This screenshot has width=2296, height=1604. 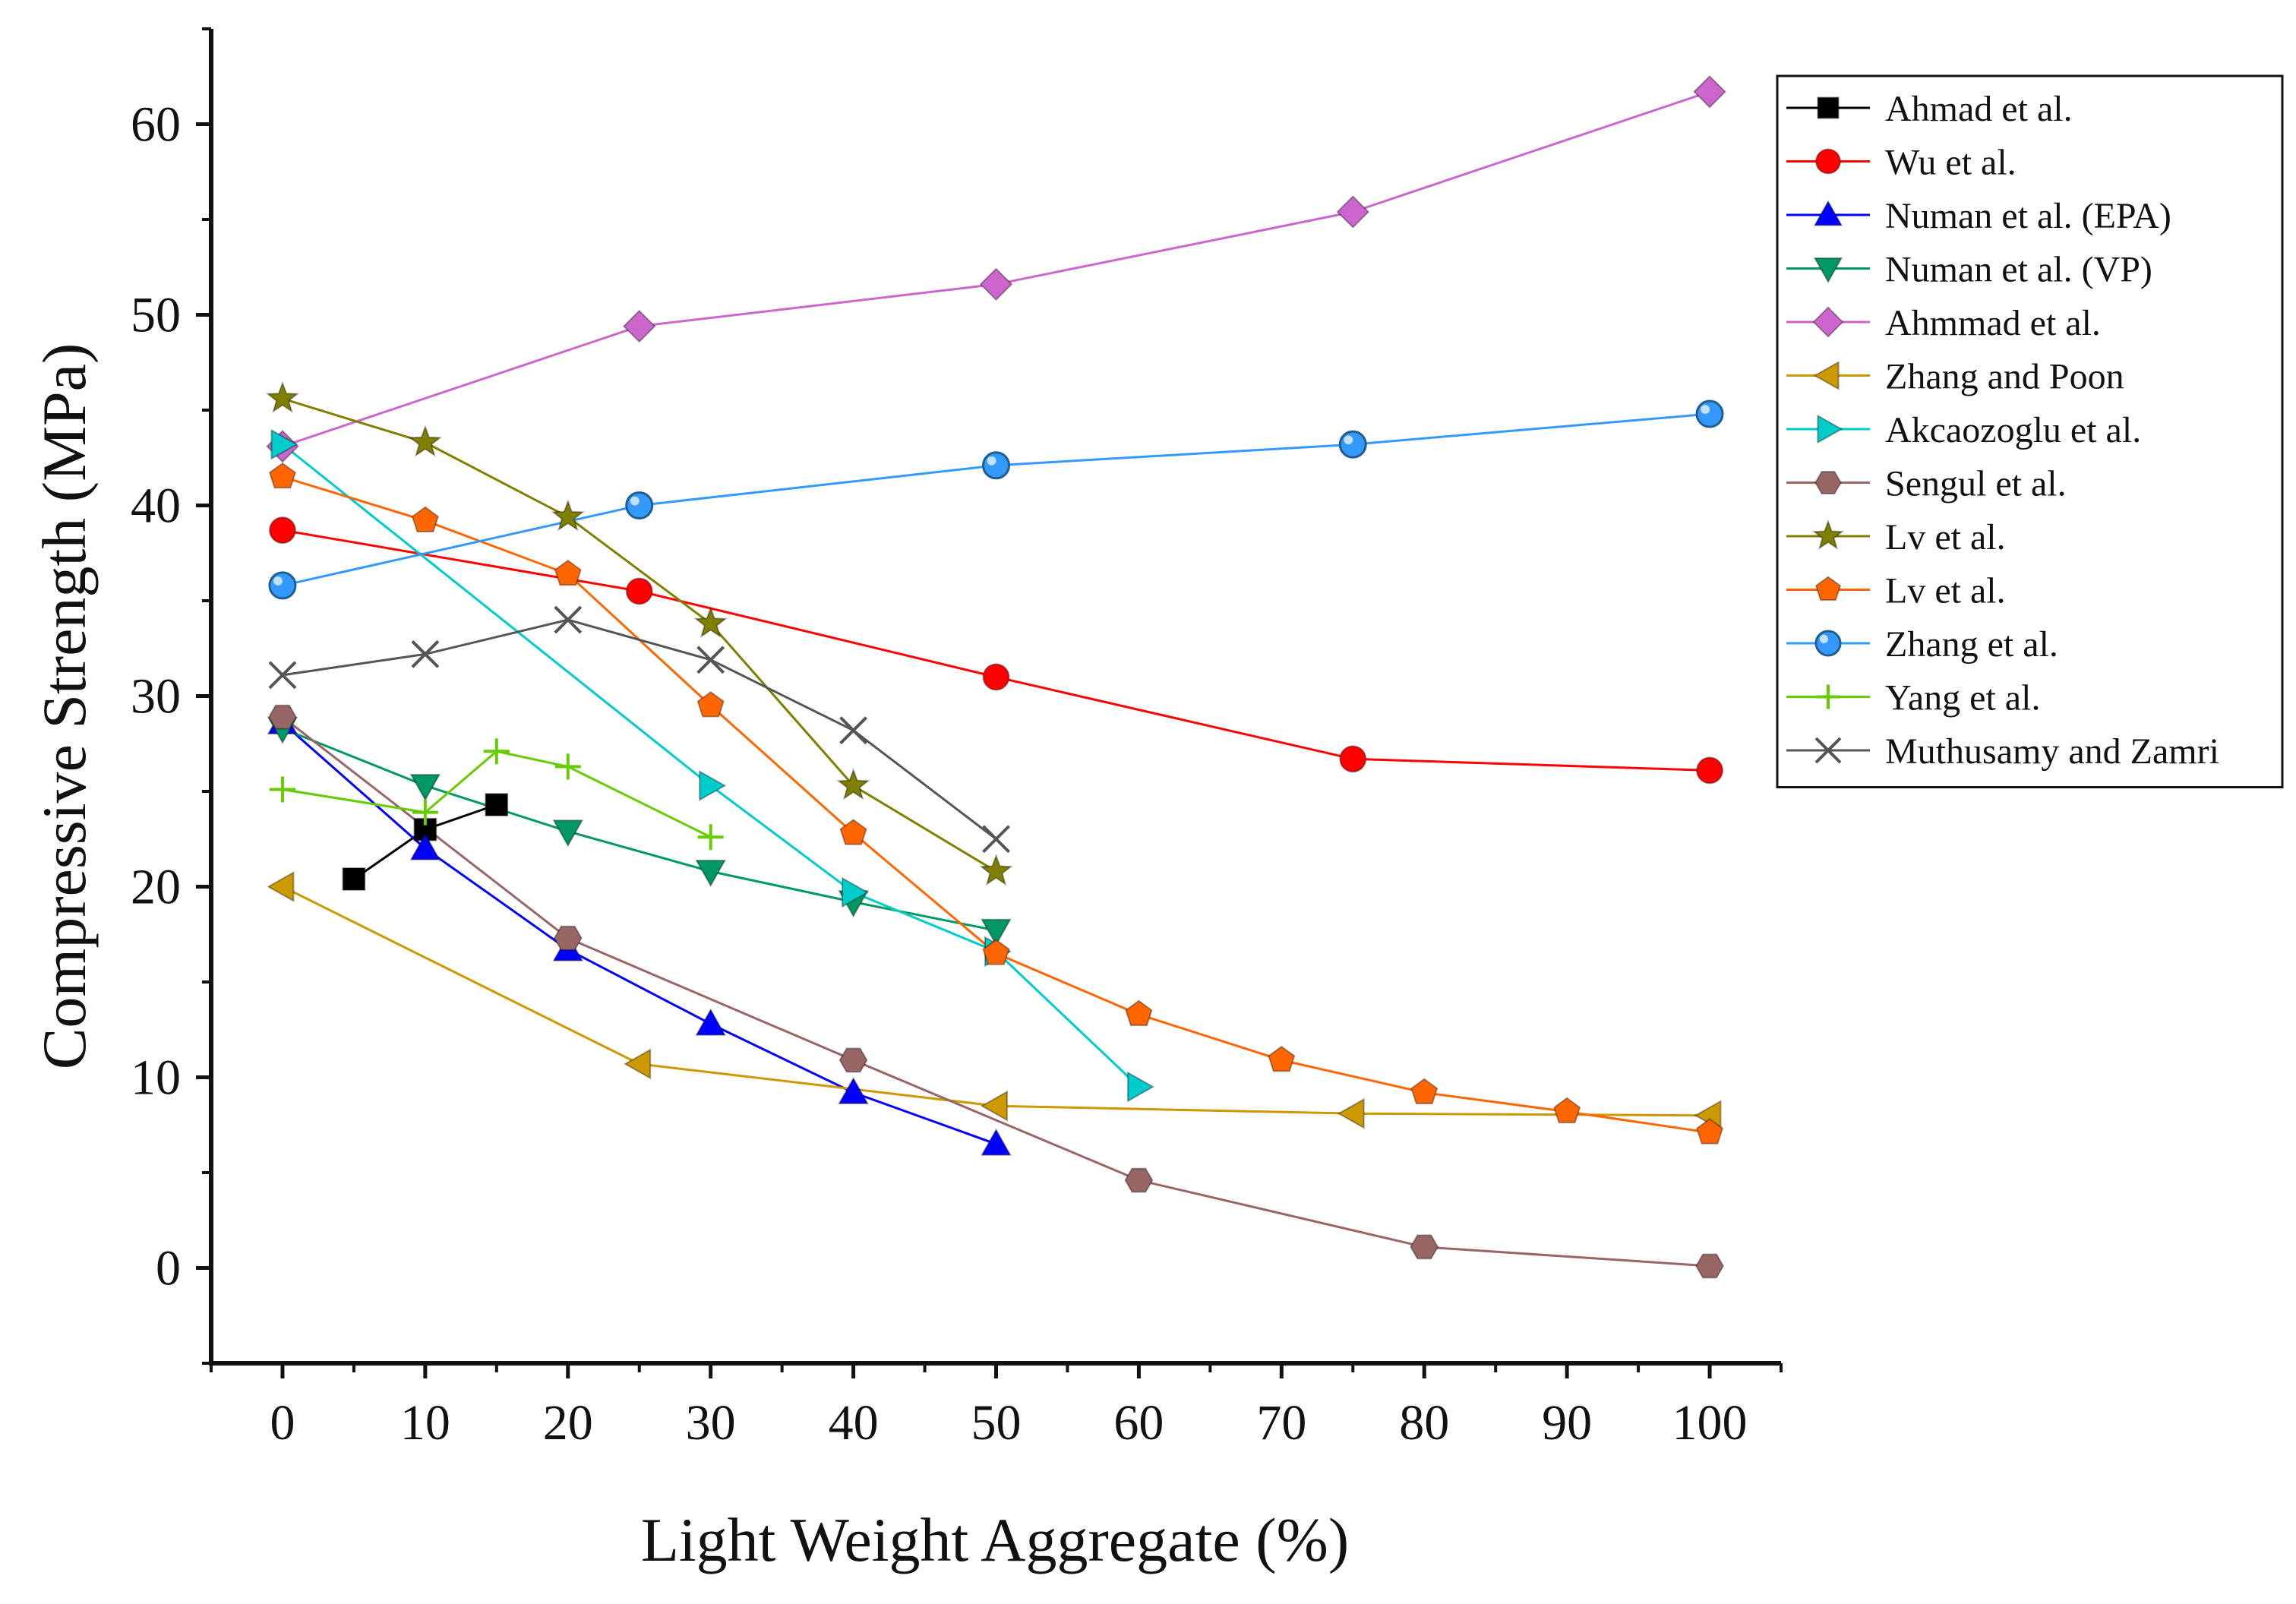 I want to click on x-tick-label: 40, so click(x=854, y=1423).